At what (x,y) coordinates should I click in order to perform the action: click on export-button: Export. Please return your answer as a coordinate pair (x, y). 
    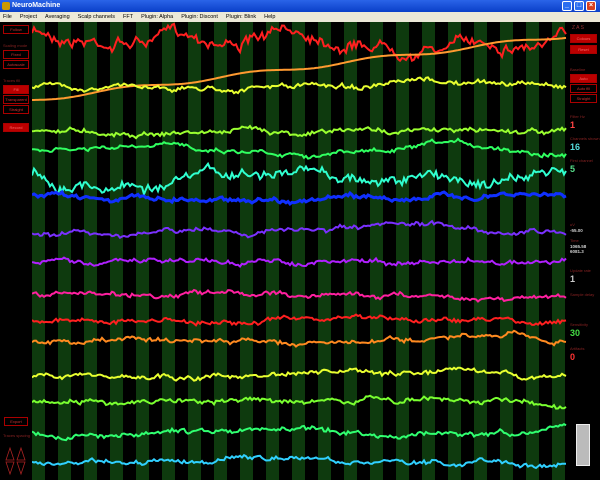
    Looking at the image, I should click on (16, 421).